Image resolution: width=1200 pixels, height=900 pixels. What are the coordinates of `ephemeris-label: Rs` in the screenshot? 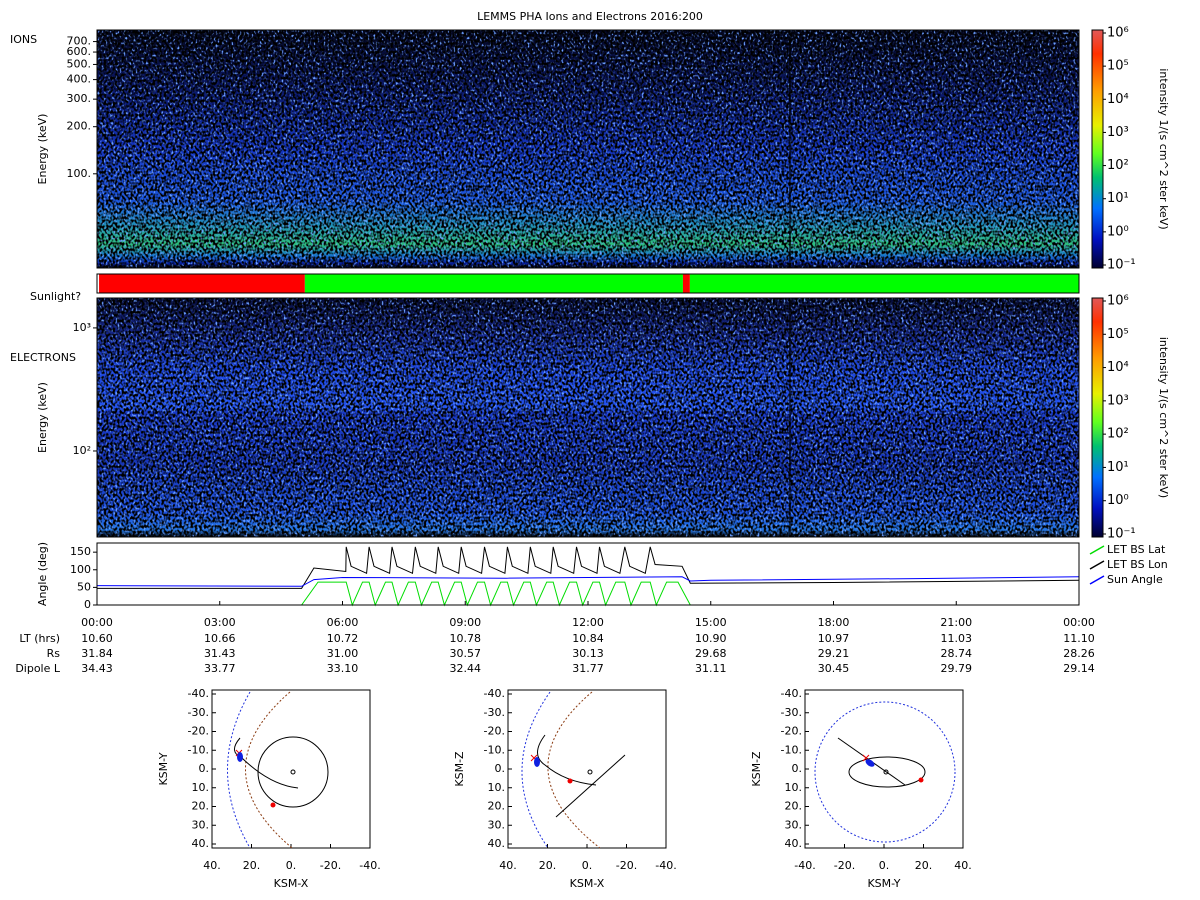 It's located at (54, 653).